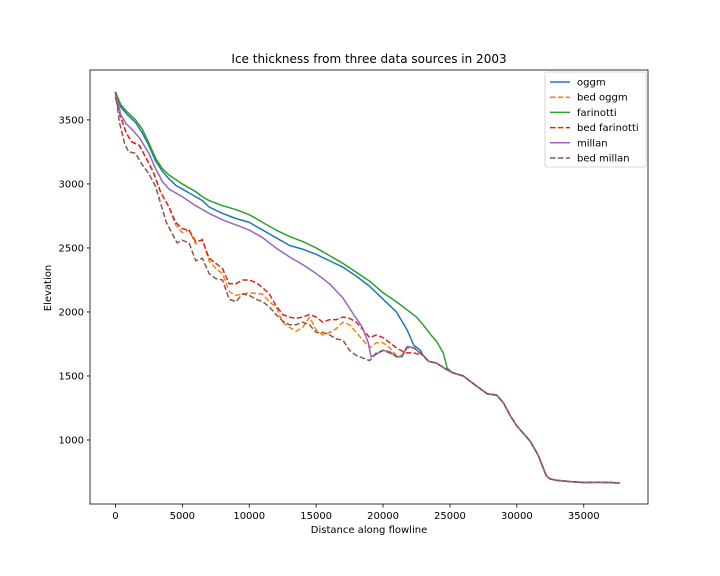 The height and width of the screenshot is (576, 720). I want to click on y-tick-label: 2000, so click(71, 312).